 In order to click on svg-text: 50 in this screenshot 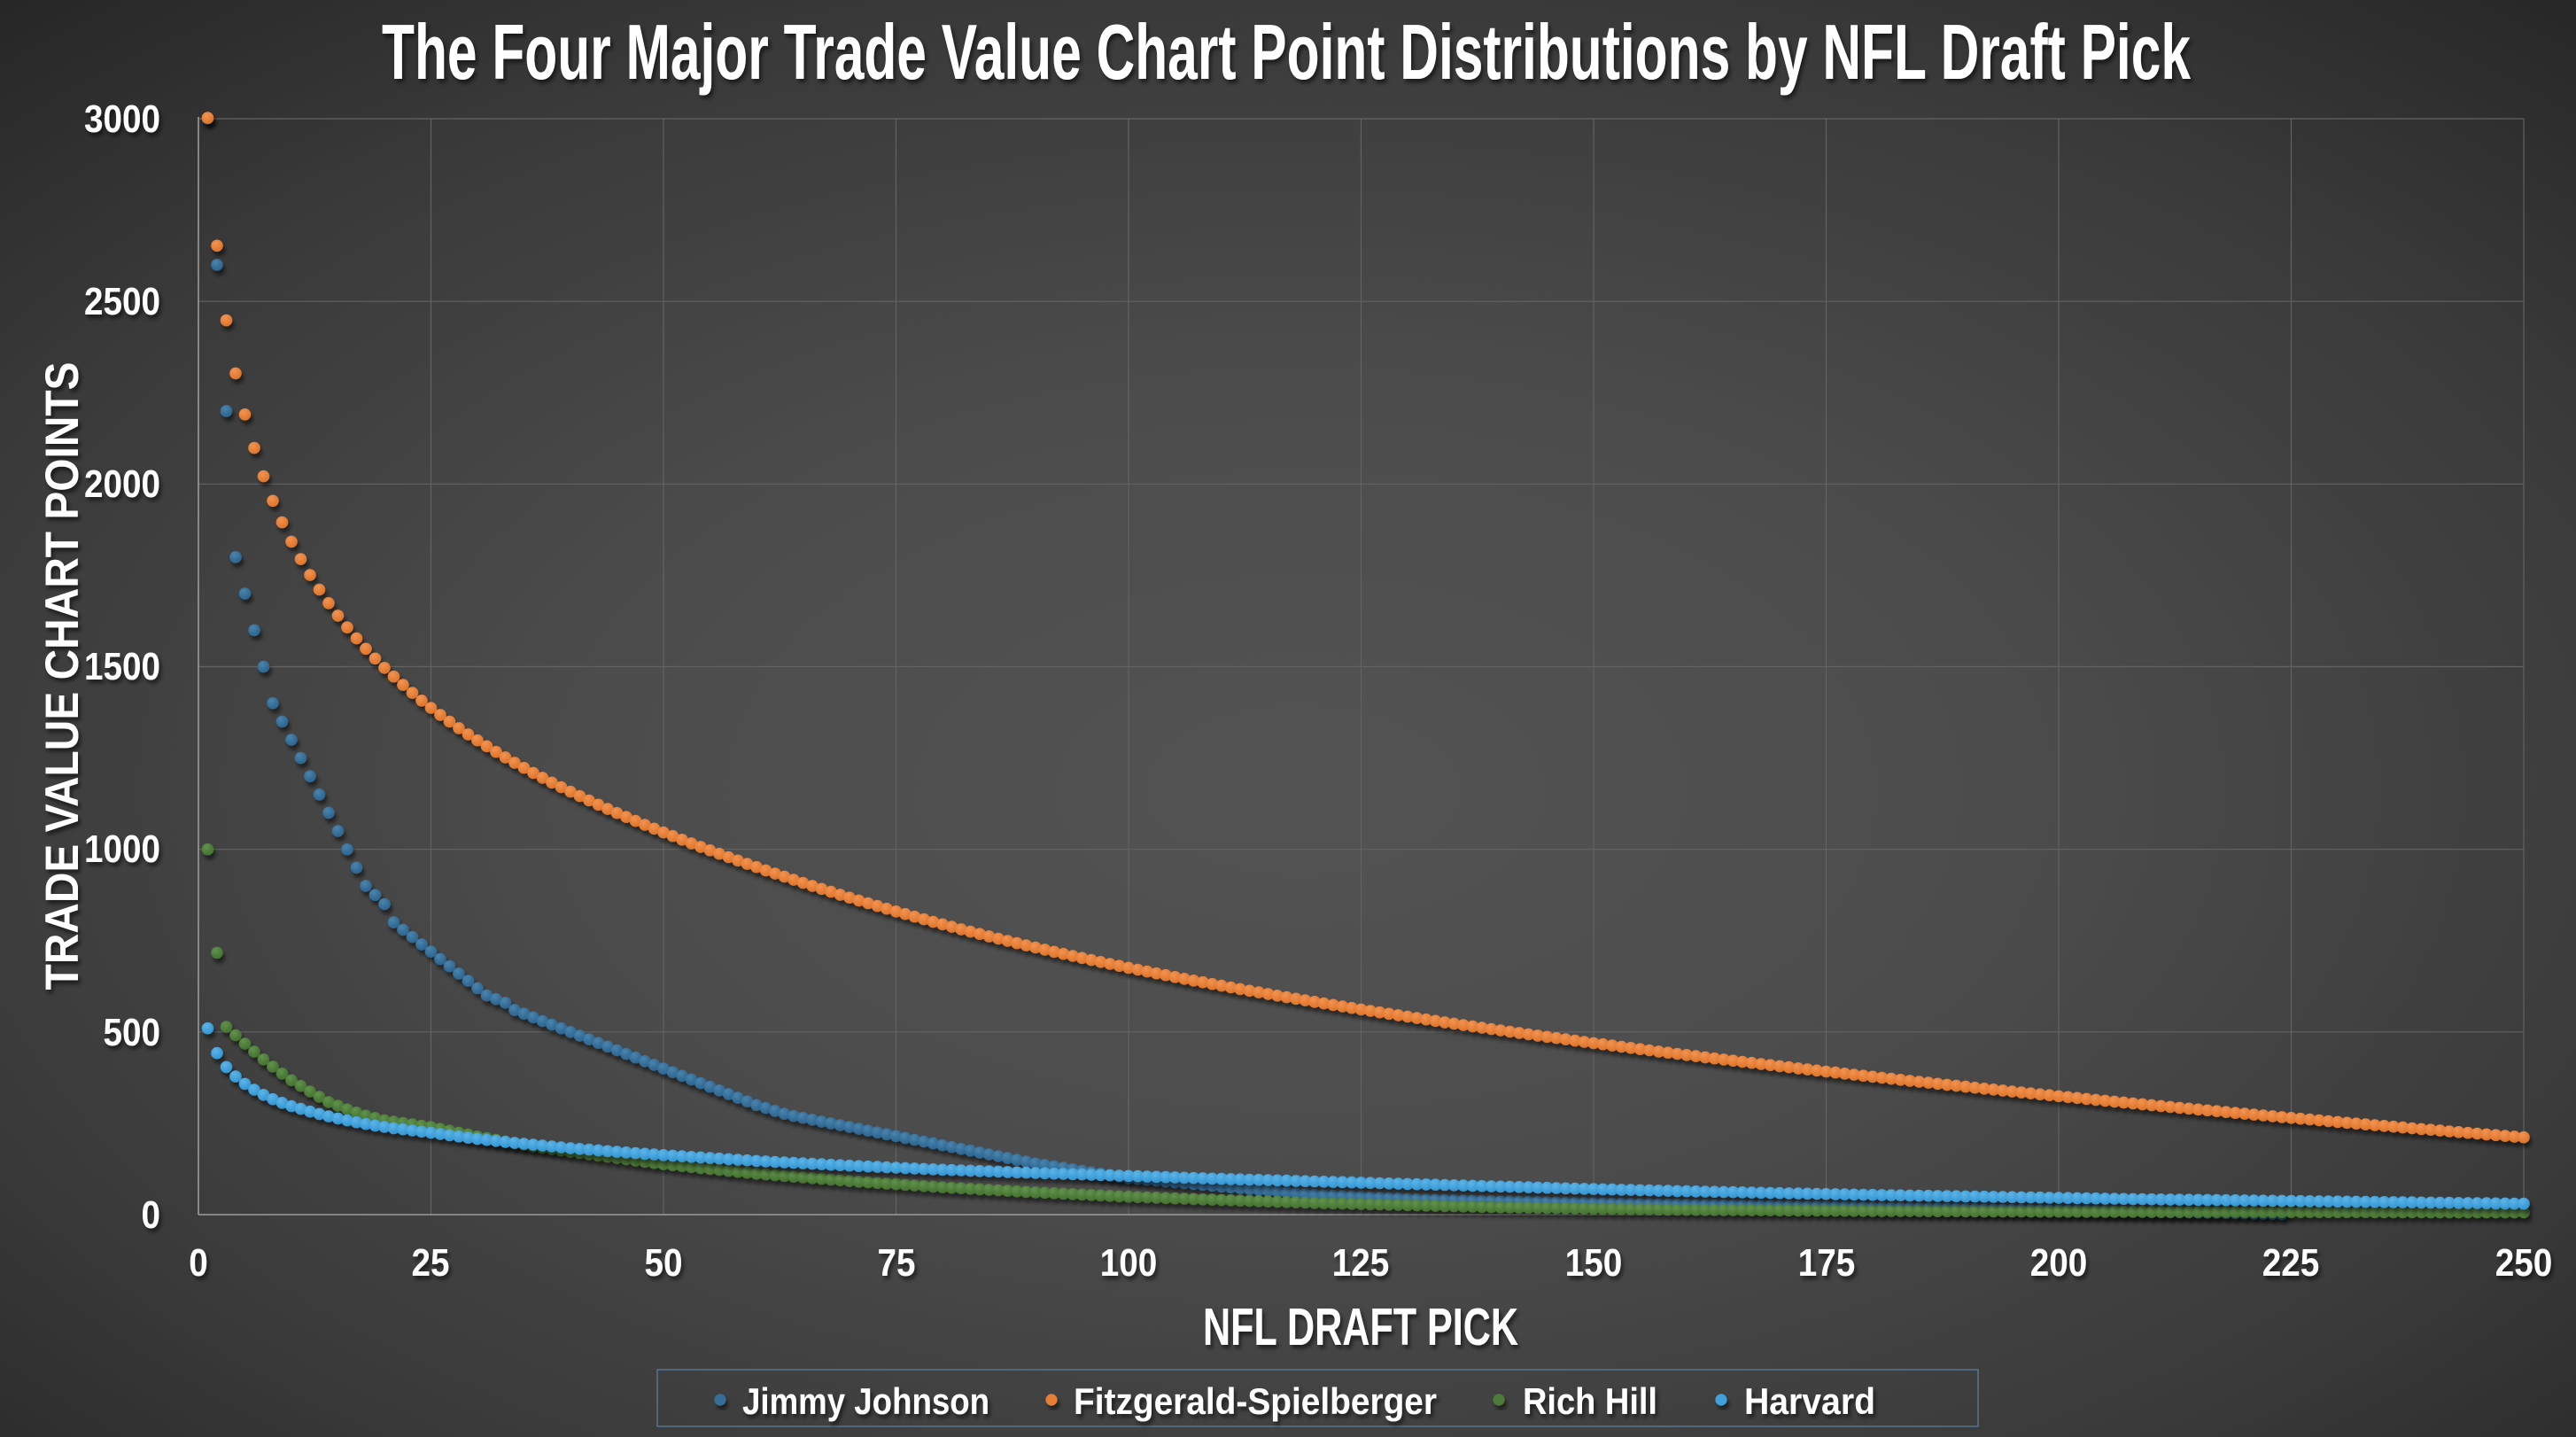, I will do `click(664, 1263)`.